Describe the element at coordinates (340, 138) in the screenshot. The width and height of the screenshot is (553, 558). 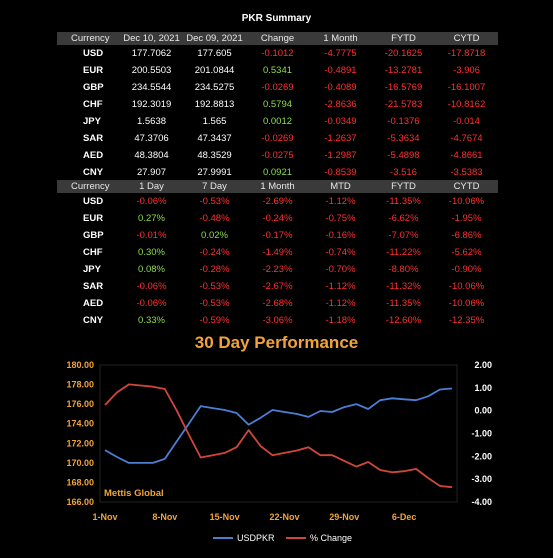
I see `table-cell: -1.2637` at that location.